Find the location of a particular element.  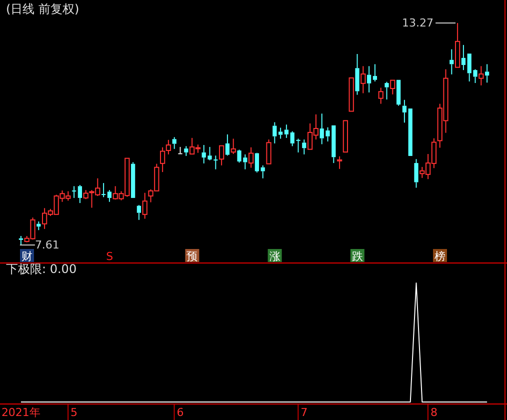

x-tick: 7 is located at coordinates (304, 412).